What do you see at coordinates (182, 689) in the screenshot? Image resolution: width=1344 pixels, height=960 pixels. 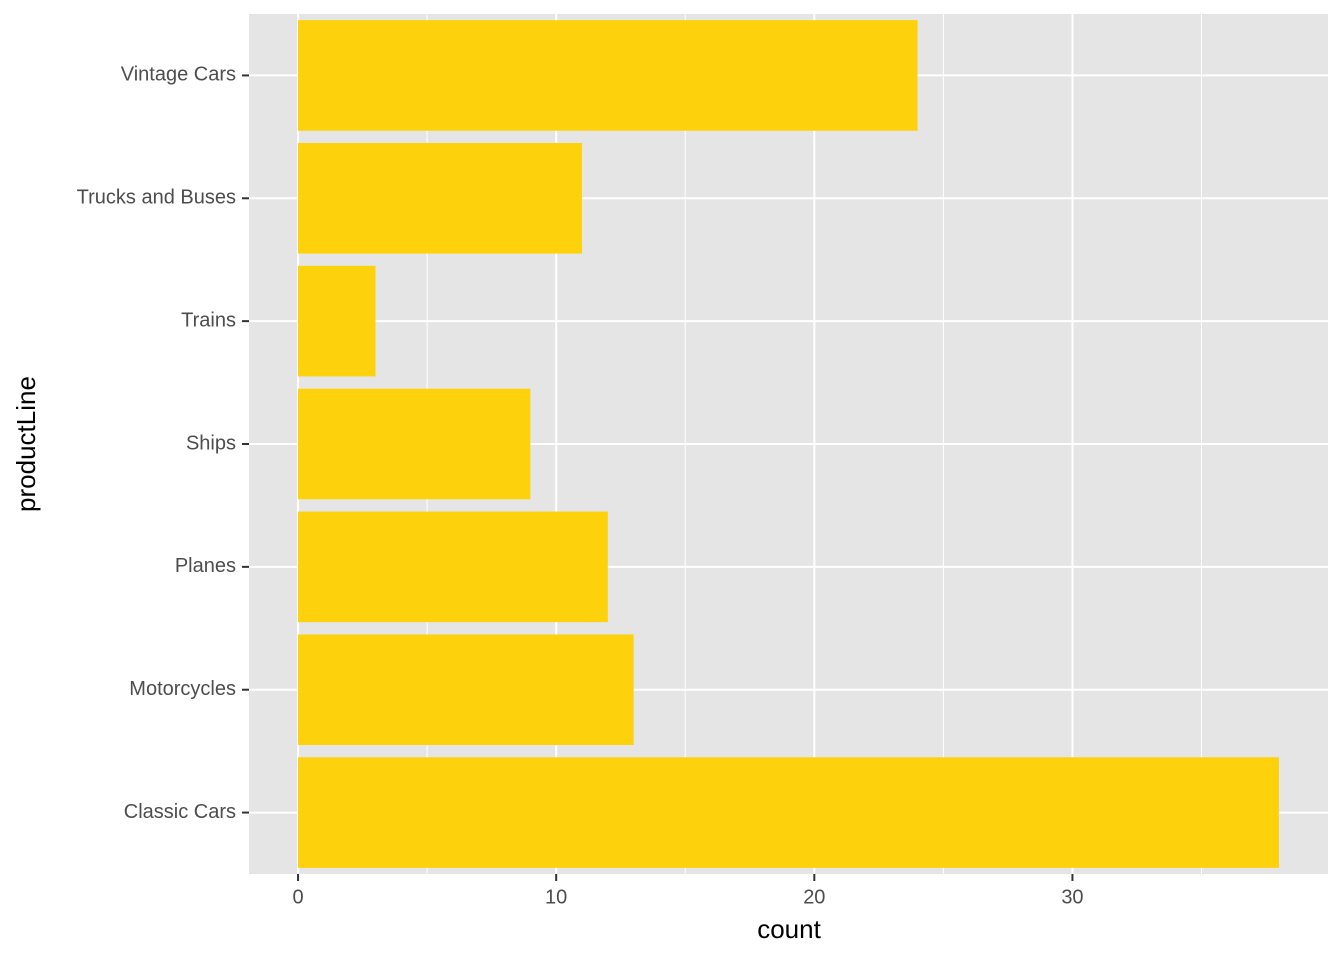 I see `y-tick-label: Motorcycles` at bounding box center [182, 689].